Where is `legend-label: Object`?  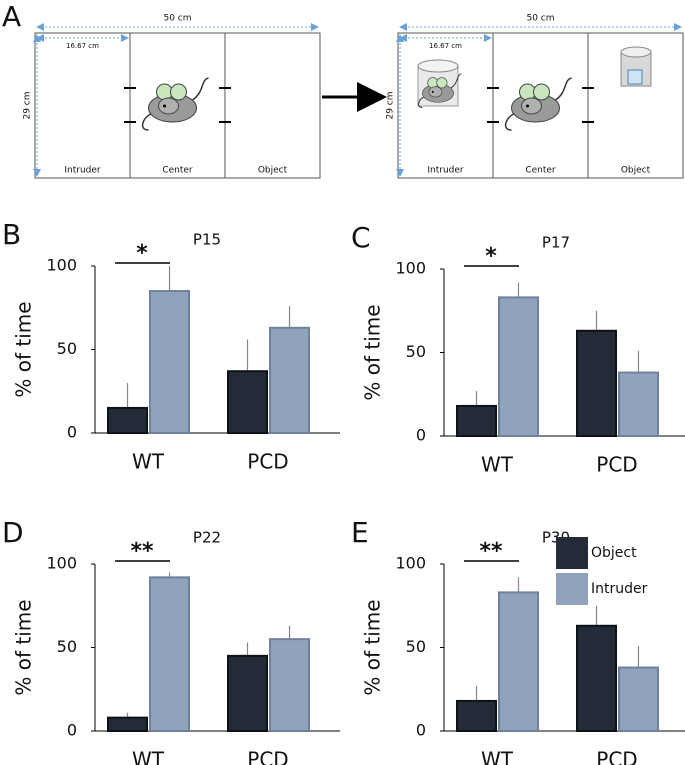
legend-label: Object is located at coordinates (614, 553).